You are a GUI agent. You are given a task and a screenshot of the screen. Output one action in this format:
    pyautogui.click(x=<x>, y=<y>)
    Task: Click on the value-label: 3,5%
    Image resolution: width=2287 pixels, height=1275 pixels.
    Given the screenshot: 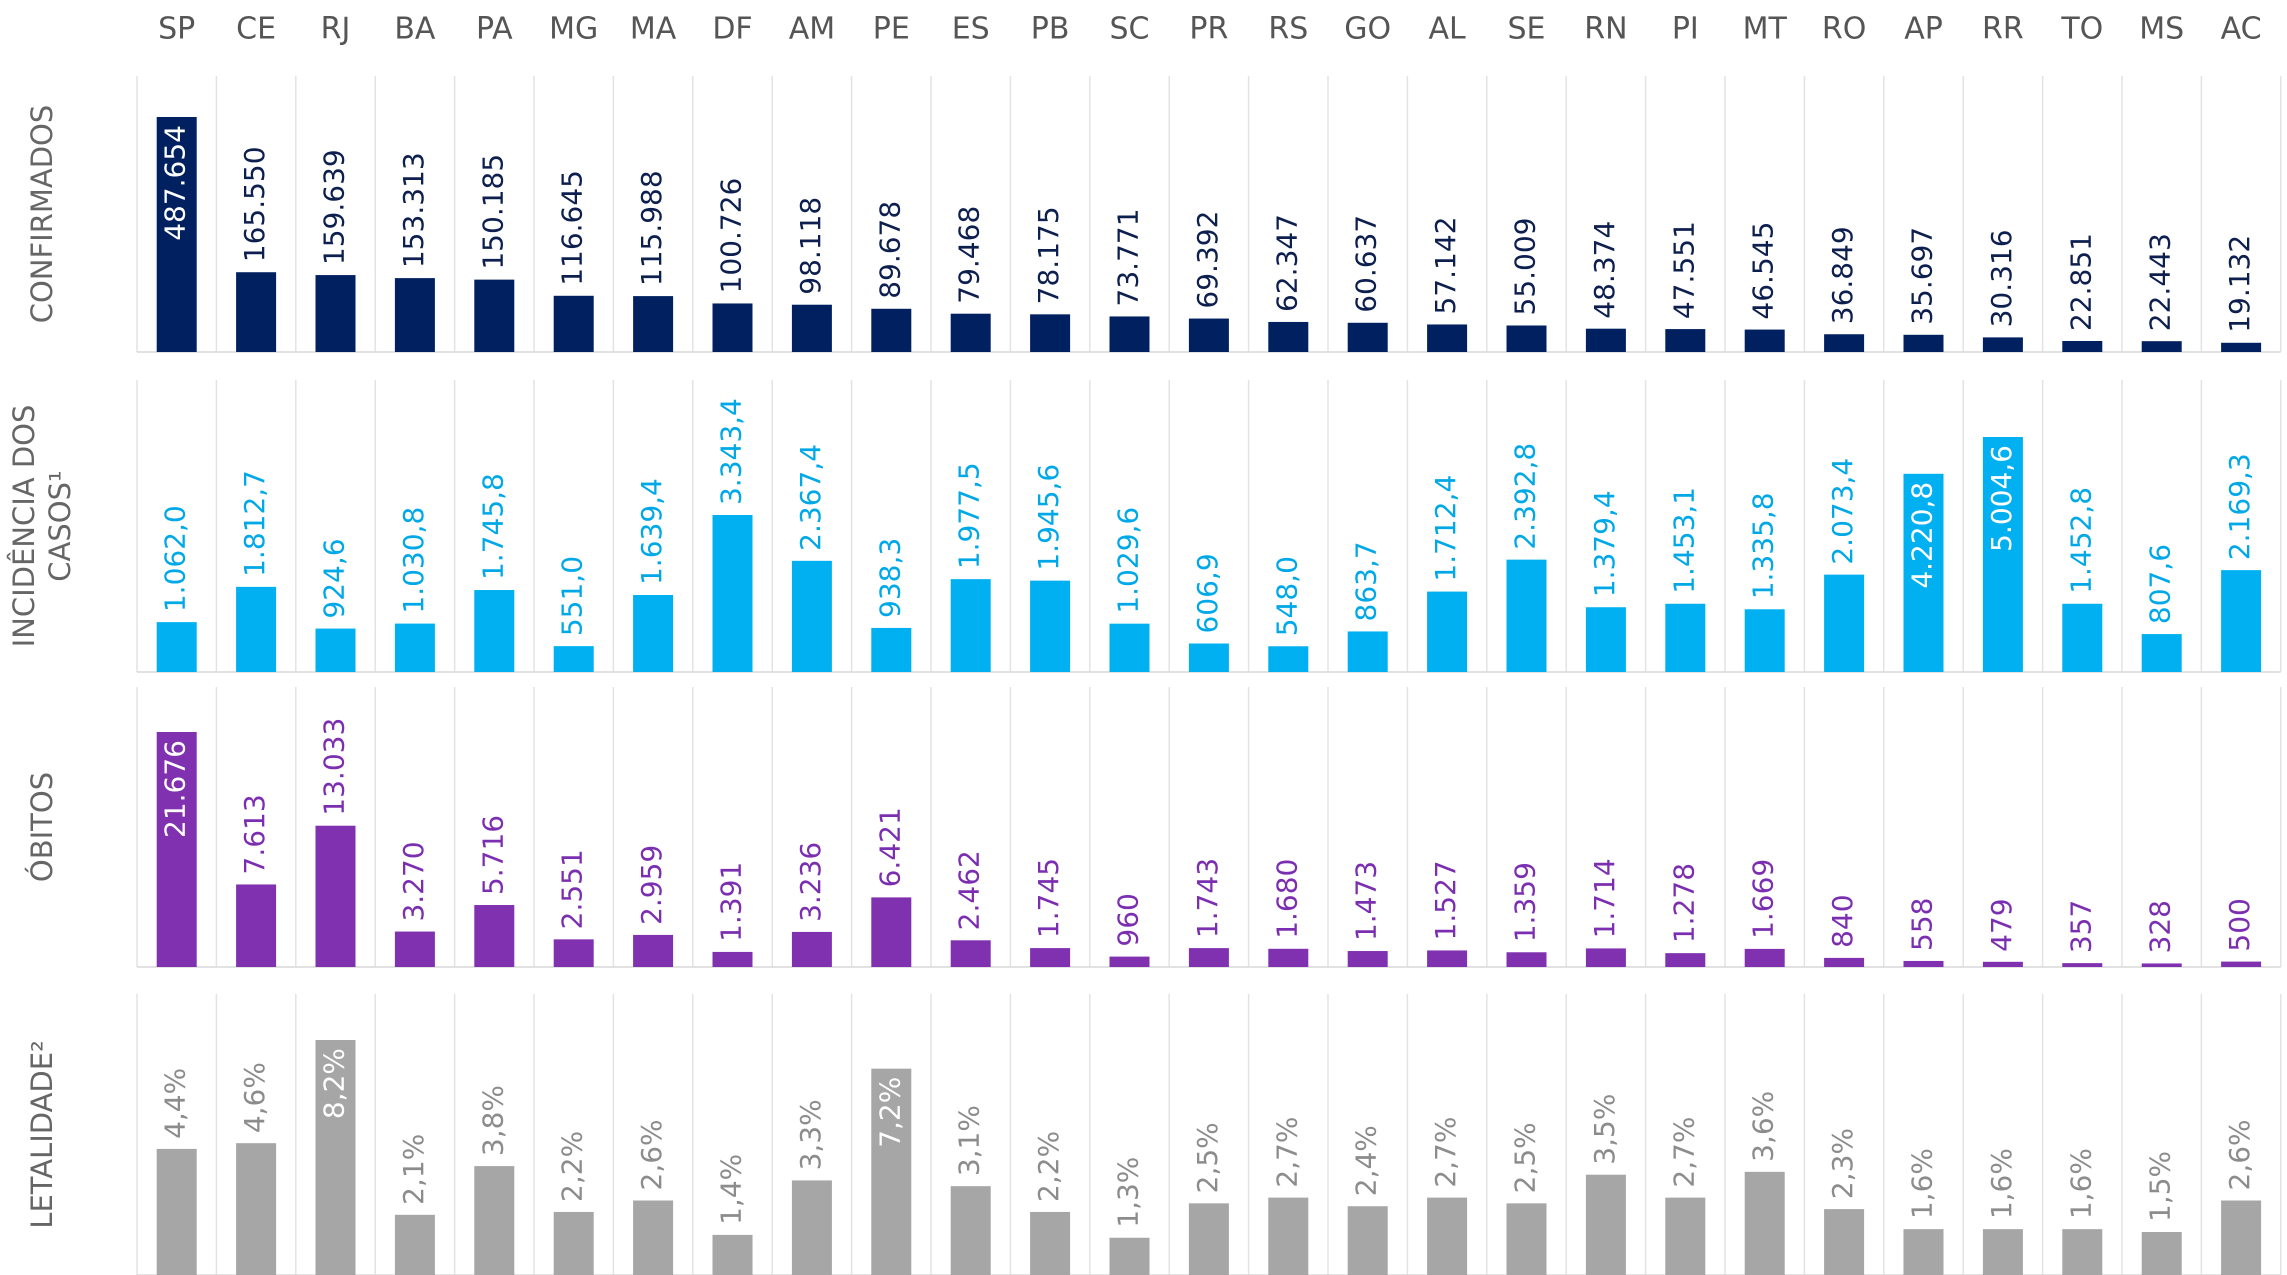 What is the action you would take?
    pyautogui.click(x=1604, y=1129)
    